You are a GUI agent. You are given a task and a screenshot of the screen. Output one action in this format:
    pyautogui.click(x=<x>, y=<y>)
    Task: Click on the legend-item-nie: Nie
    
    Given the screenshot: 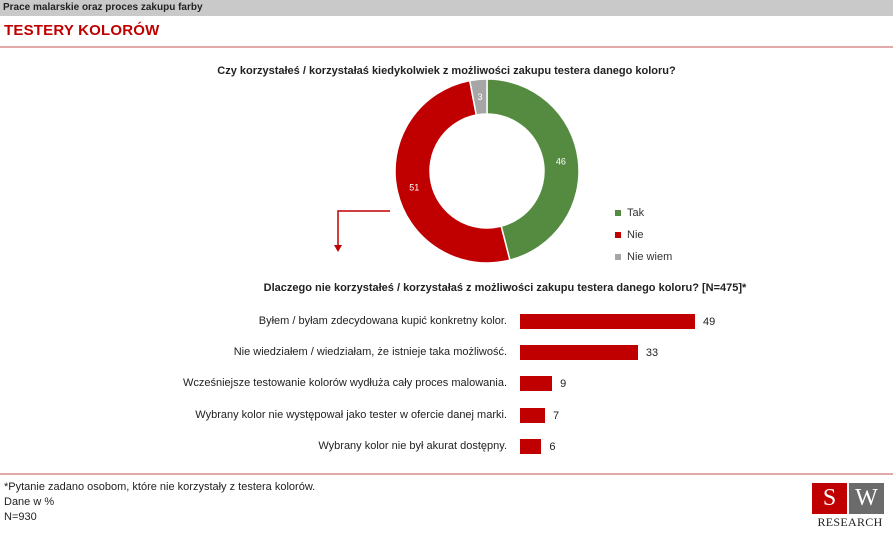 What is the action you would take?
    pyautogui.click(x=643, y=235)
    